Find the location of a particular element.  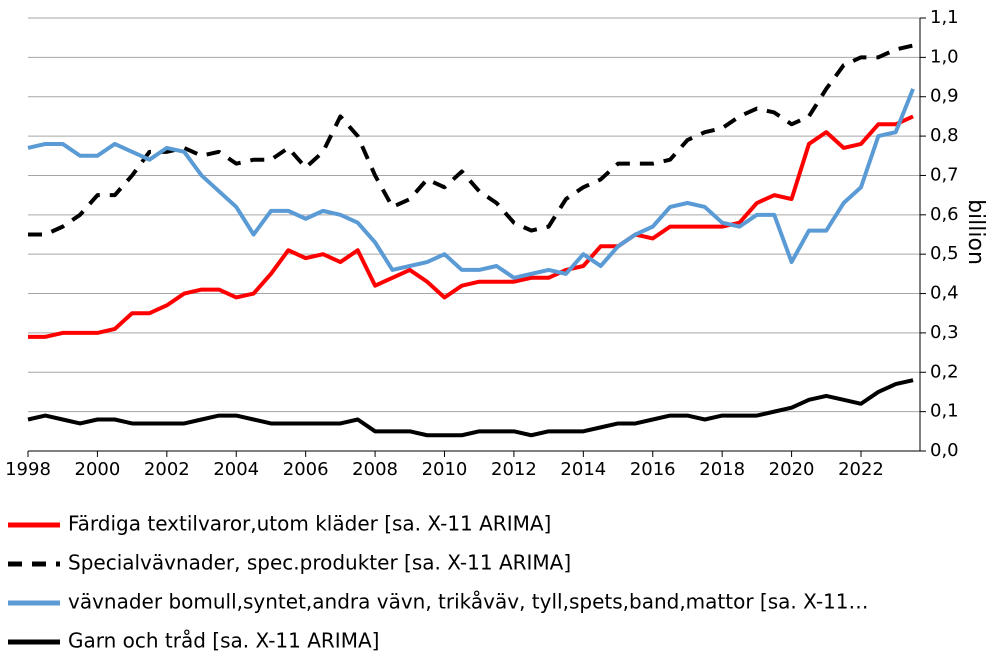

y-tick-label: 0,3 is located at coordinates (944, 332).